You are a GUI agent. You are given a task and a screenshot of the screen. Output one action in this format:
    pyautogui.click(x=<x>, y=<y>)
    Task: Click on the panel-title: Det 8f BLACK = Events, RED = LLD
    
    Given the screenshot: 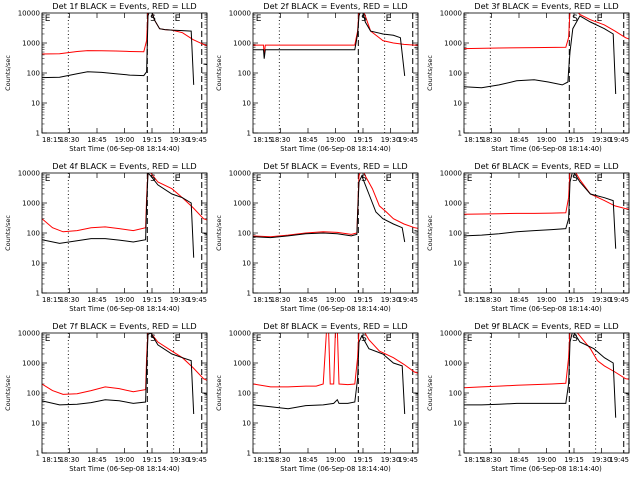 What is the action you would take?
    pyautogui.click(x=335, y=326)
    